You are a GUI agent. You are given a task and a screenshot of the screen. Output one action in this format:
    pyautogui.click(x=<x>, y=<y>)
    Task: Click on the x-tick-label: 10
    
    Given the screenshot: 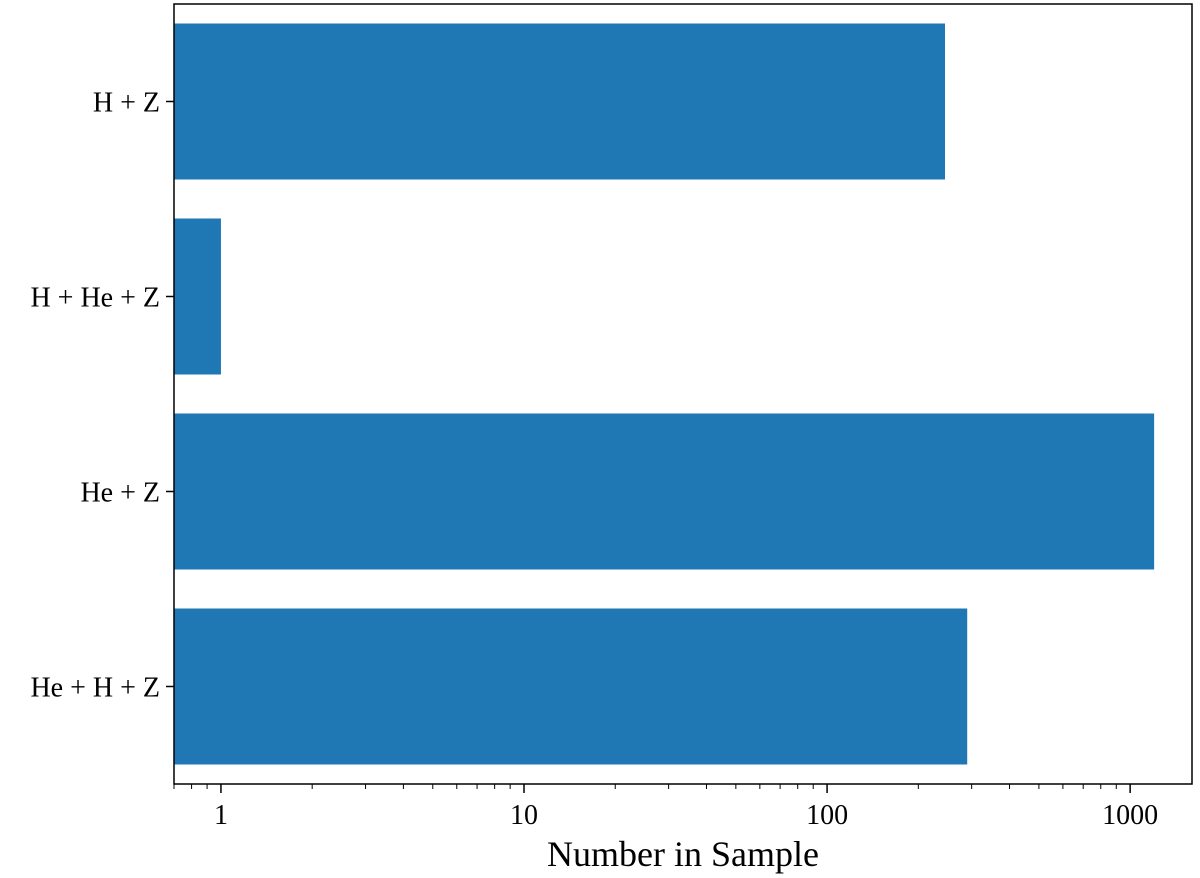 What is the action you would take?
    pyautogui.click(x=524, y=815)
    